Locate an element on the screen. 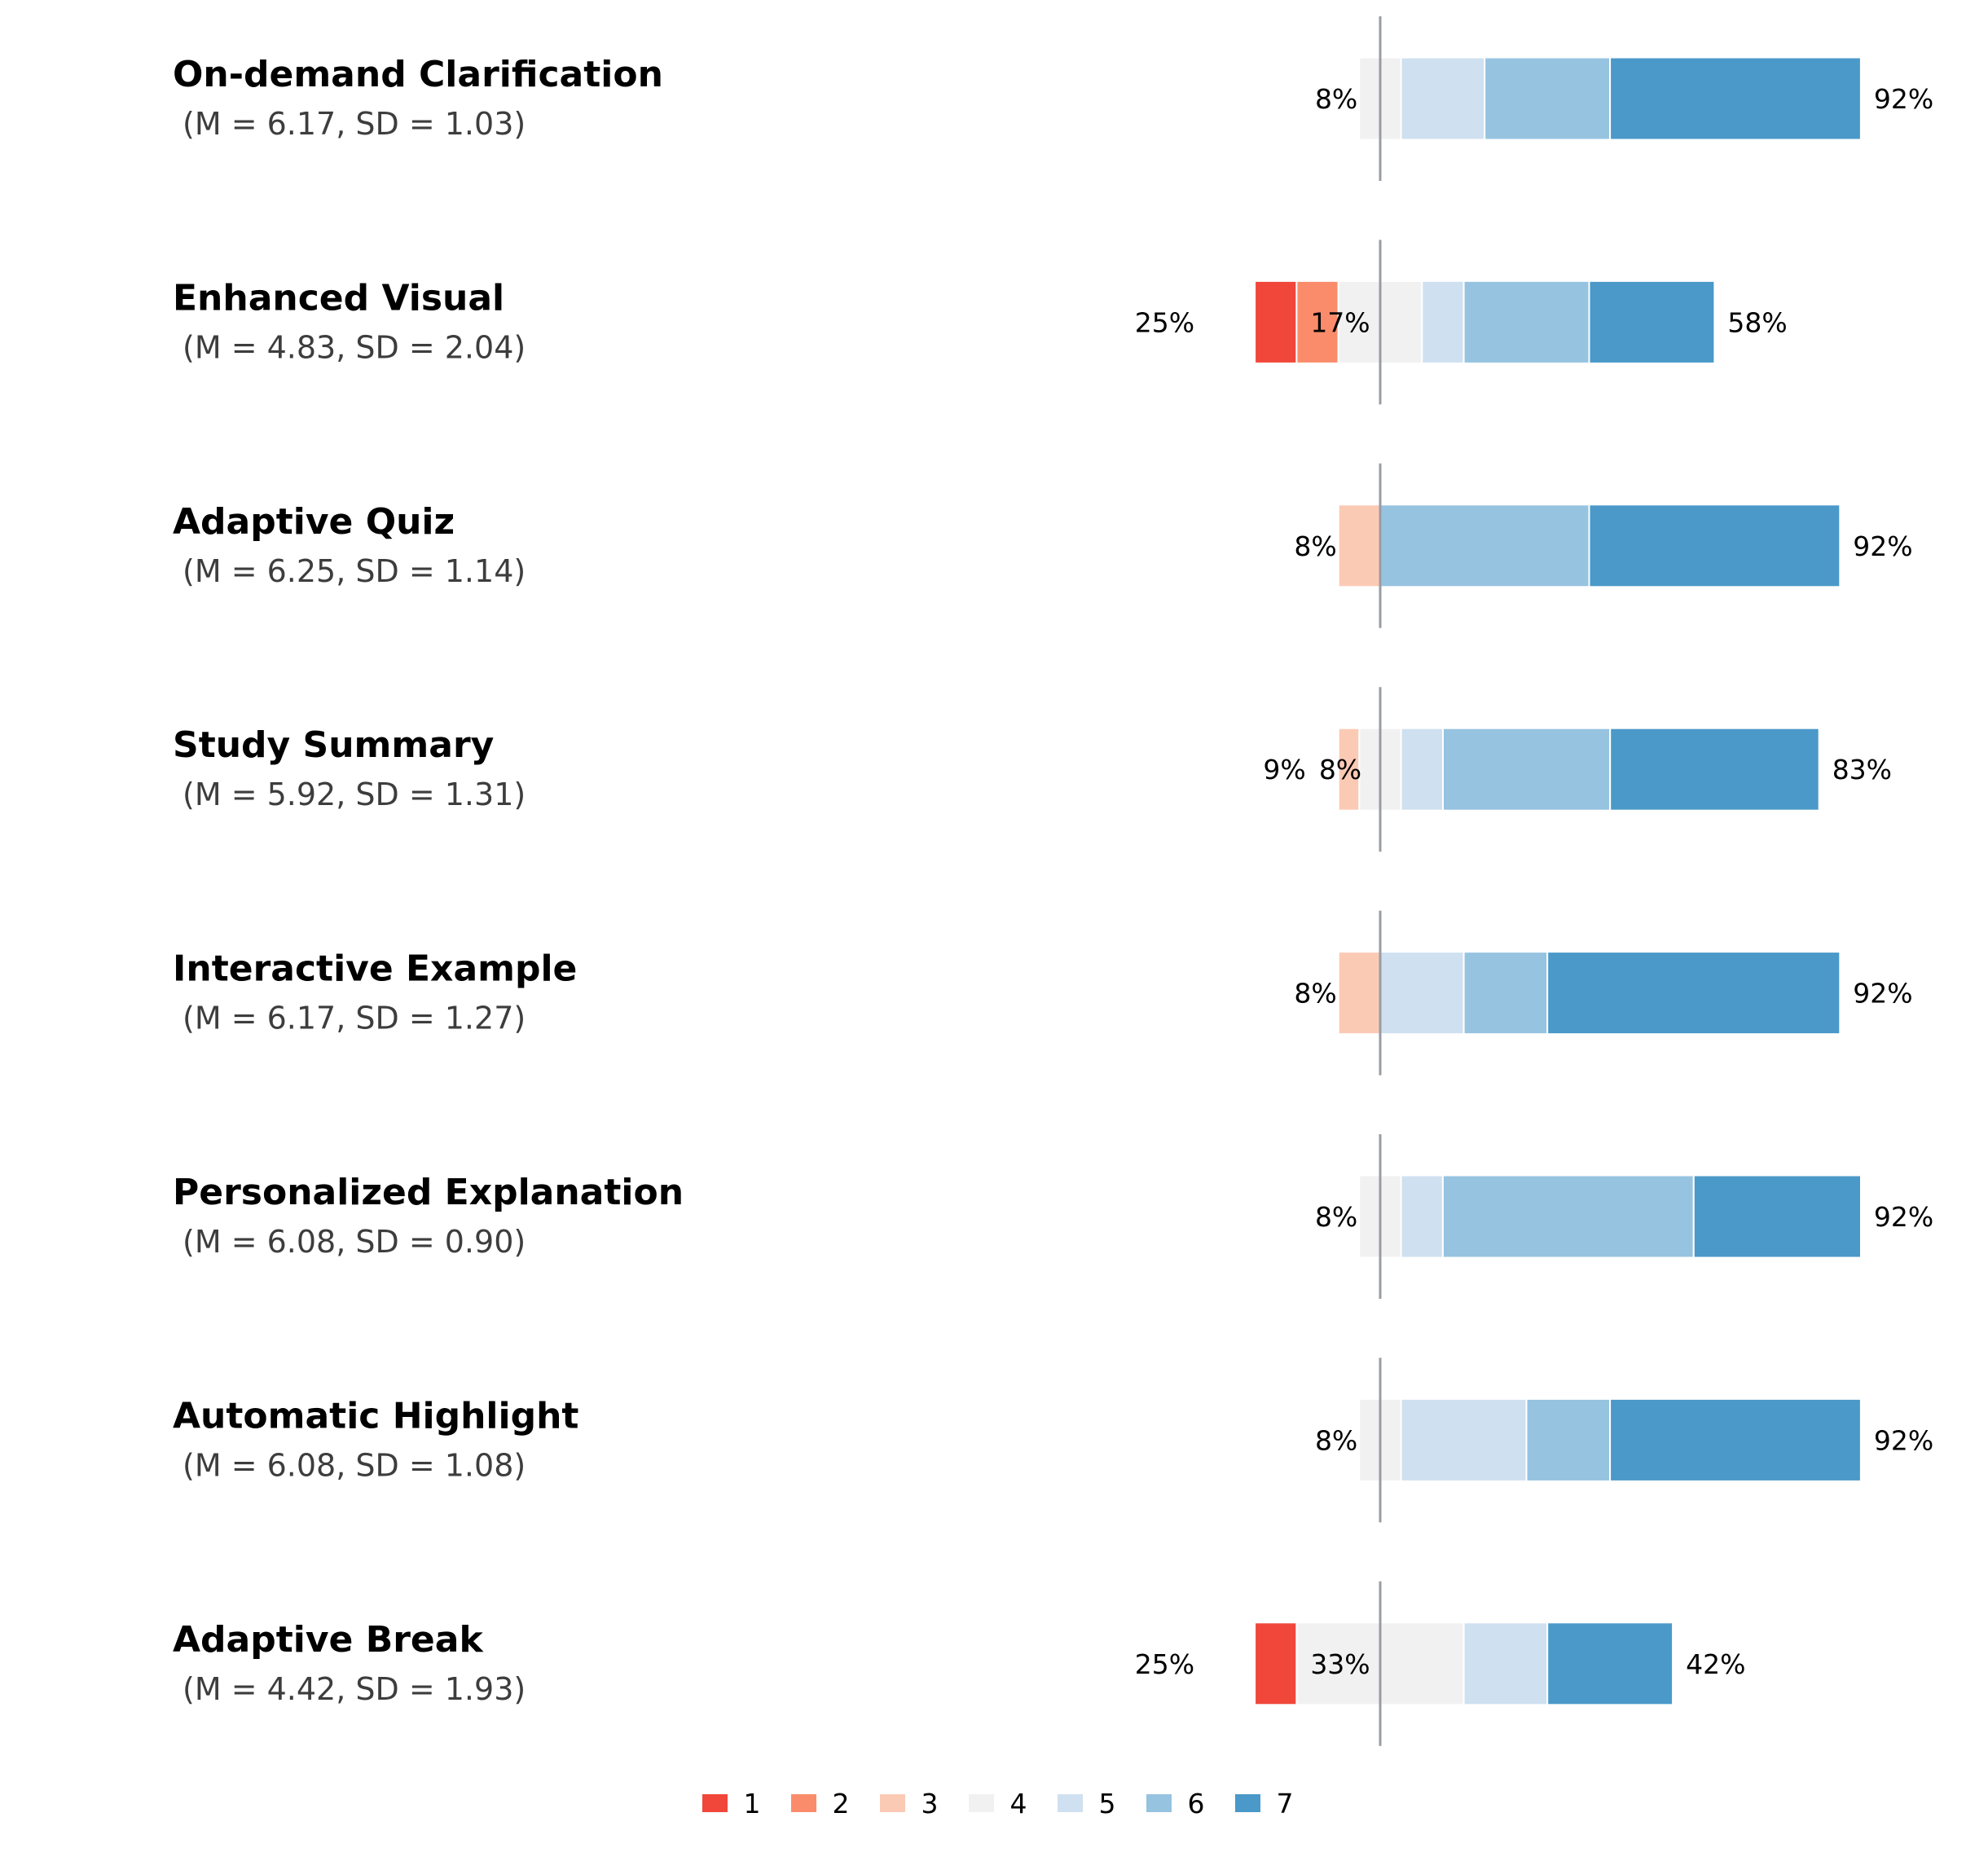 Image resolution: width=1988 pixels, height=1870 pixels. legend-label: 1 is located at coordinates (752, 1803).